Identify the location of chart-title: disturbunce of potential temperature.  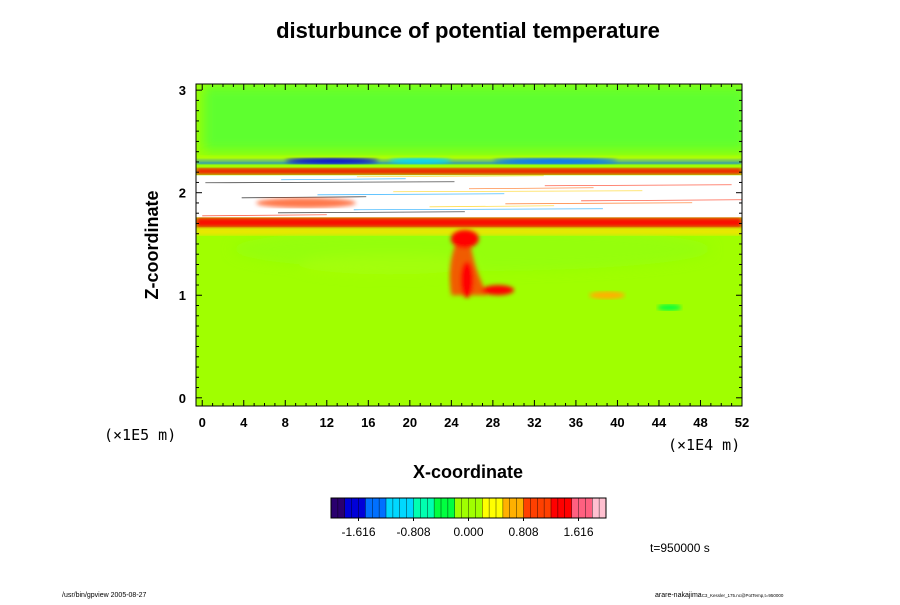
(468, 30).